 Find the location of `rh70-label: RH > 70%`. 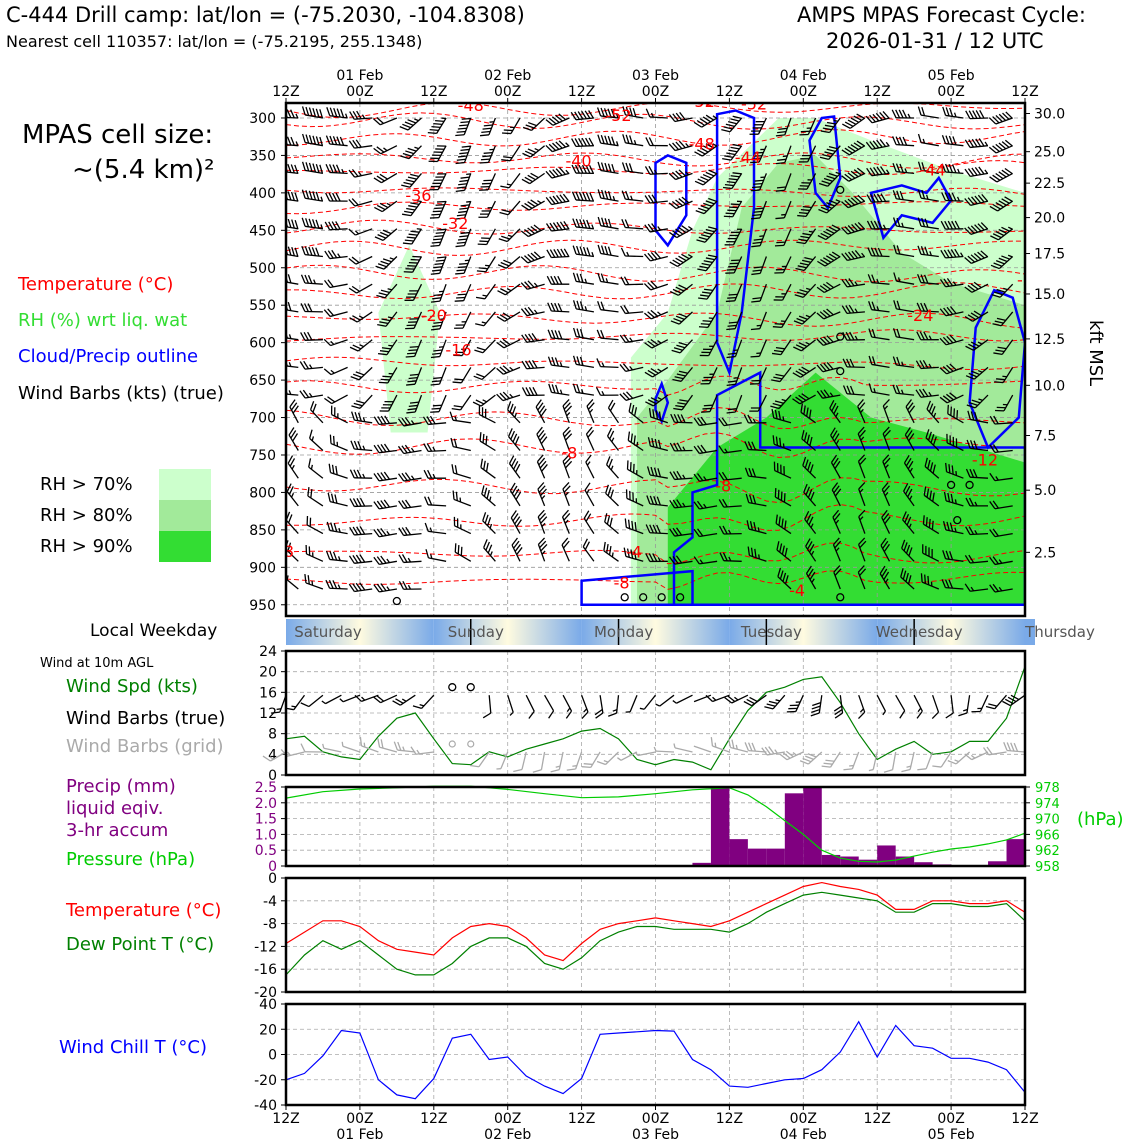

rh70-label: RH > 70% is located at coordinates (86, 484).